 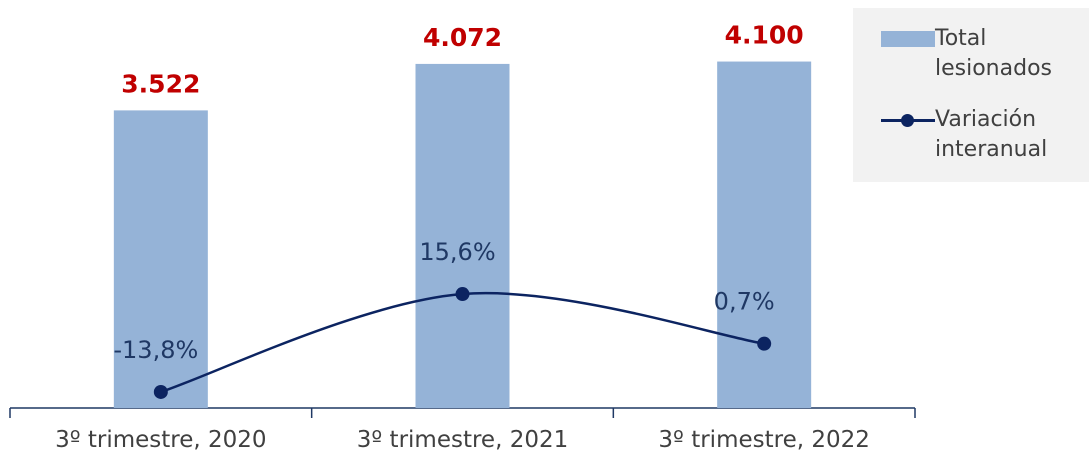 What do you see at coordinates (983, 54) in the screenshot?
I see `legend-item-bar: Total lesionados` at bounding box center [983, 54].